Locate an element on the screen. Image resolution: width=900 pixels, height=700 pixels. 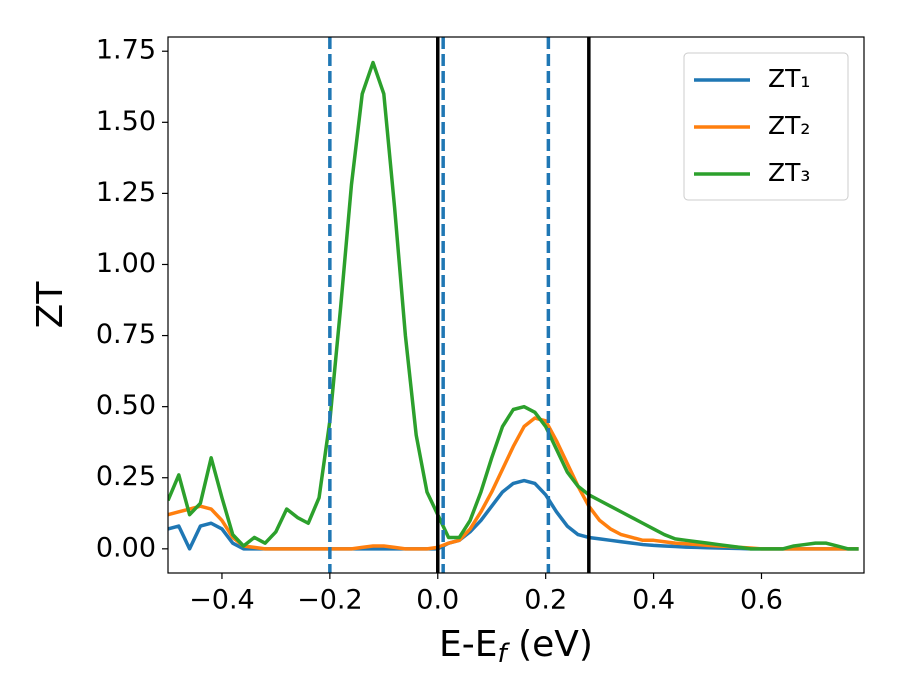
y-tick-label: 0.00 is located at coordinates (126, 547).